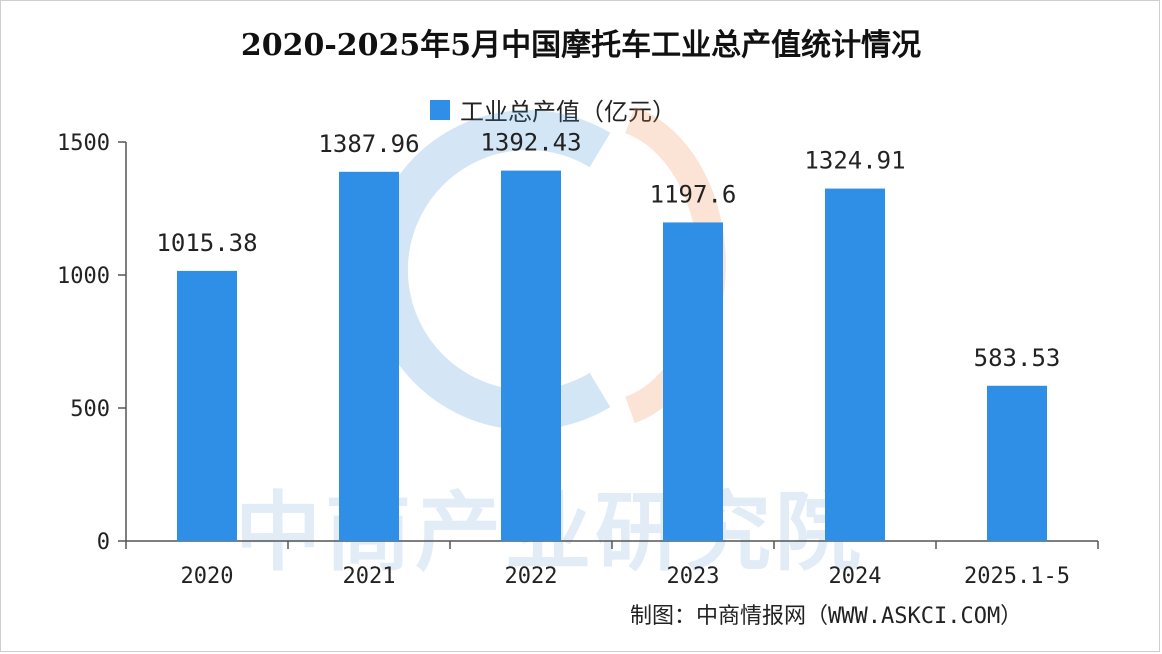 The image size is (1162, 654). I want to click on y-tick-label: 1500, so click(83, 143).